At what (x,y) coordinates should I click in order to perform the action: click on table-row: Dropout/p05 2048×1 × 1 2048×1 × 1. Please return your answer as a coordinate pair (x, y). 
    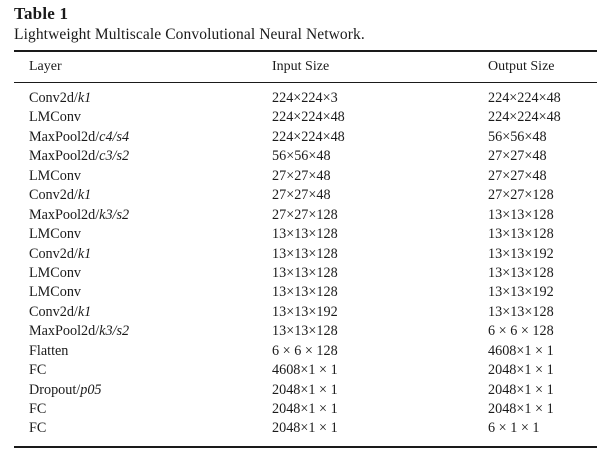
    Looking at the image, I should click on (304, 390).